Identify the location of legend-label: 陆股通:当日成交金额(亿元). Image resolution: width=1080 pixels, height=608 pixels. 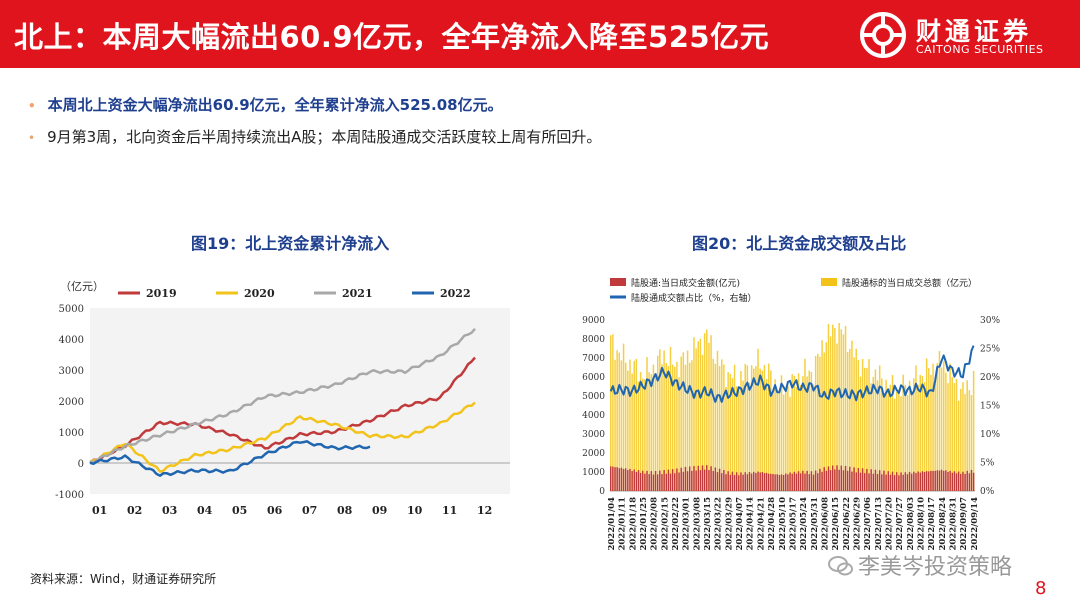
(685, 283).